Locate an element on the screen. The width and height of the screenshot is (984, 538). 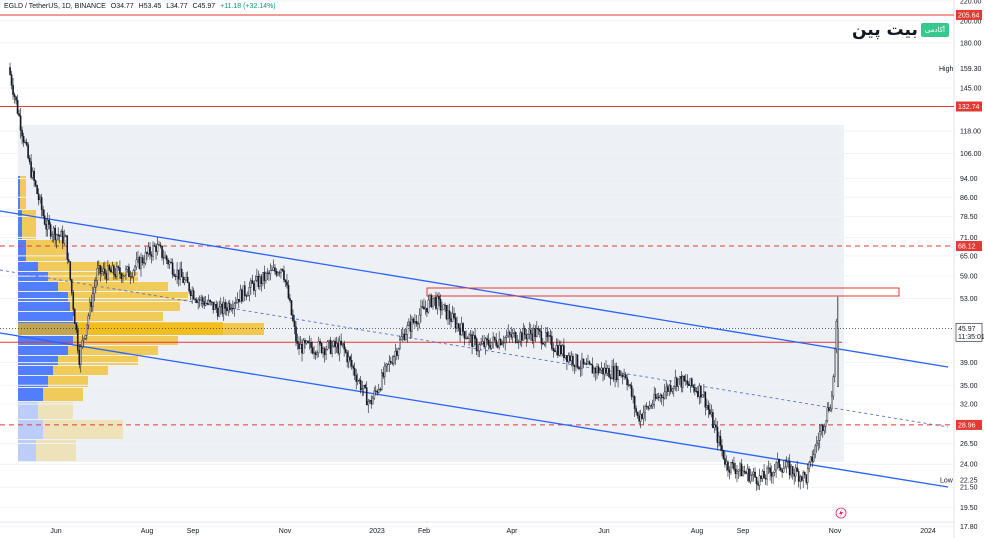
x-tick-label: 2024 is located at coordinates (928, 531).